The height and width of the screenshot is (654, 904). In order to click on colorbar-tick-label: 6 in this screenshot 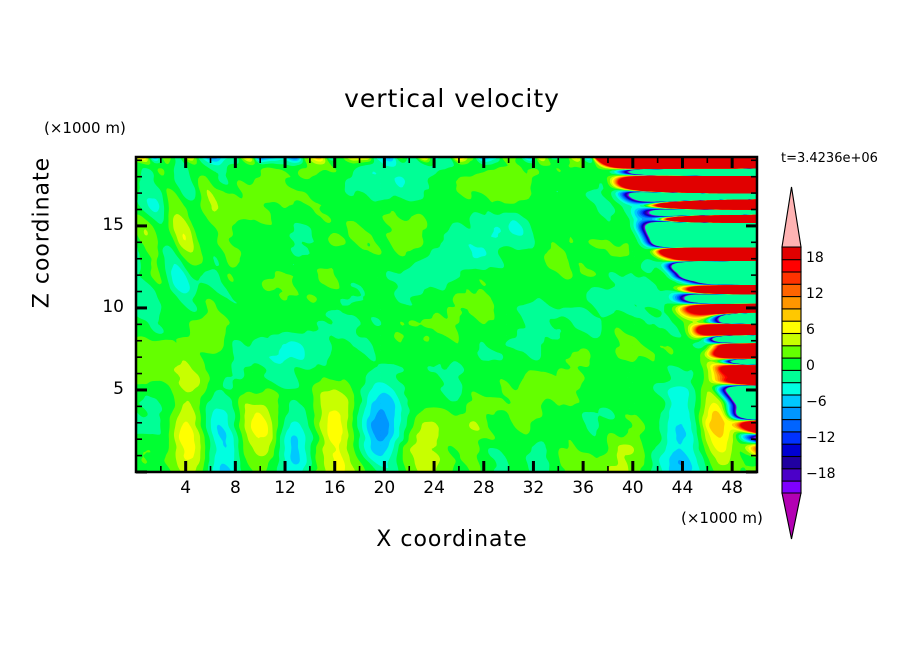, I will do `click(810, 330)`.